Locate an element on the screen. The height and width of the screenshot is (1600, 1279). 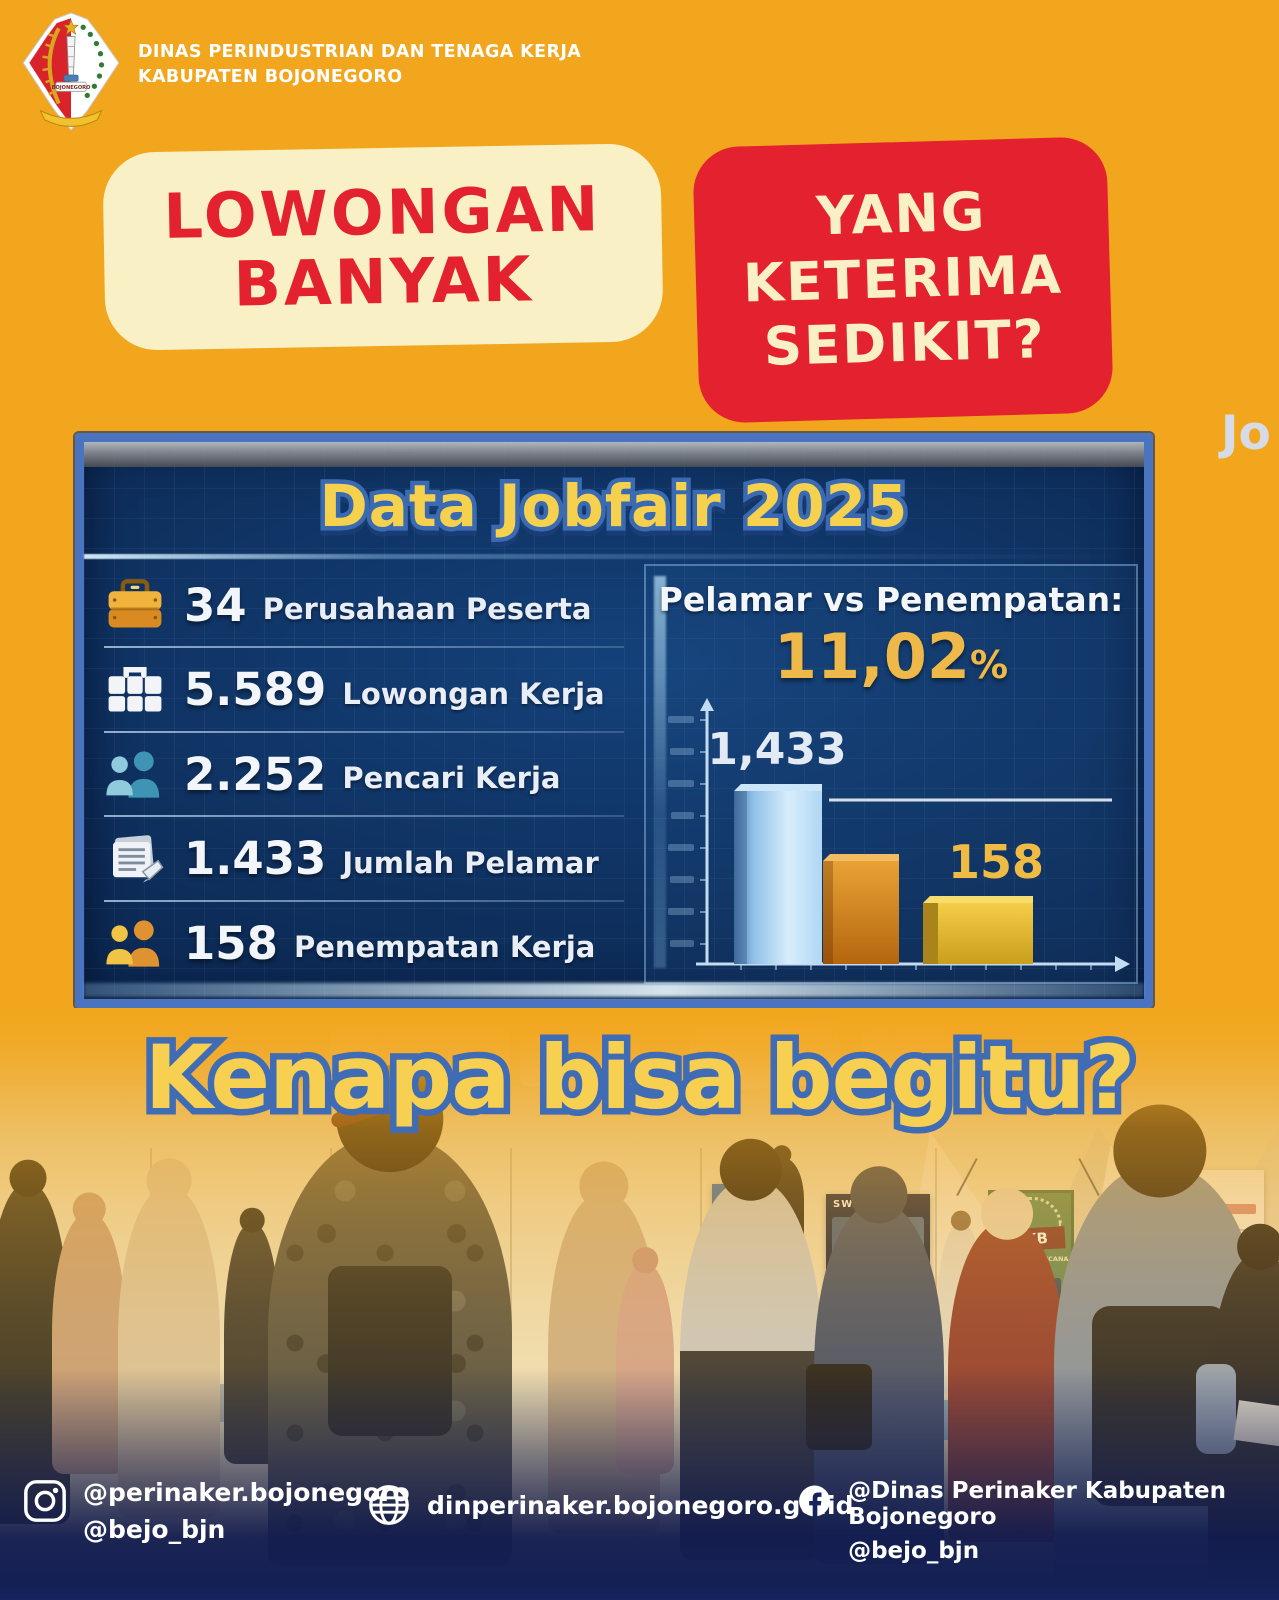
headline-right-line2: KETERIMA is located at coordinates (903, 279).